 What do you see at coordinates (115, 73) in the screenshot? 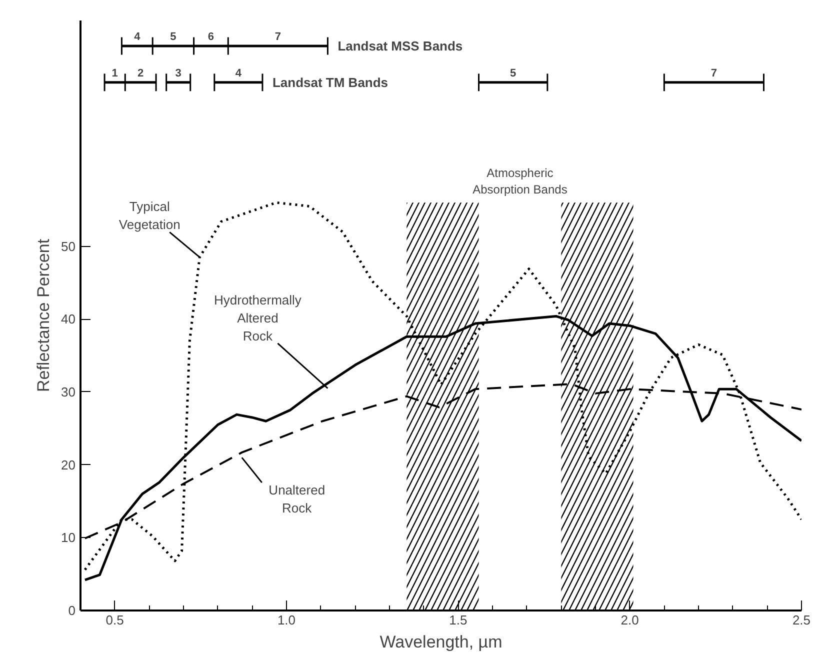
I see `annotation: 1` at bounding box center [115, 73].